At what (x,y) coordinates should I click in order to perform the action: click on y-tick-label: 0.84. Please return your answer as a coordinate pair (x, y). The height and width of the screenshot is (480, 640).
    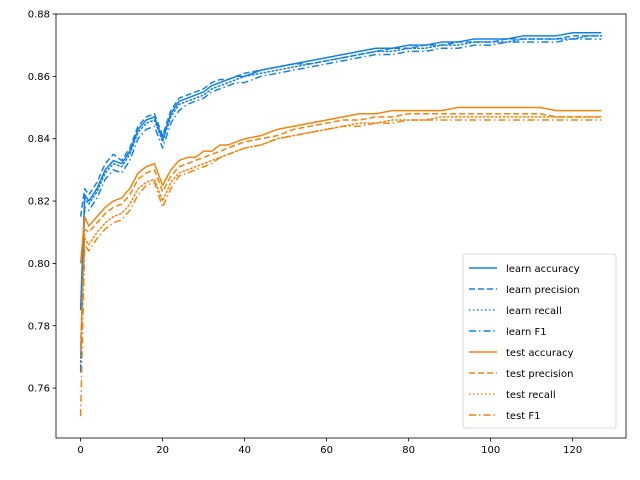
    Looking at the image, I should click on (39, 139).